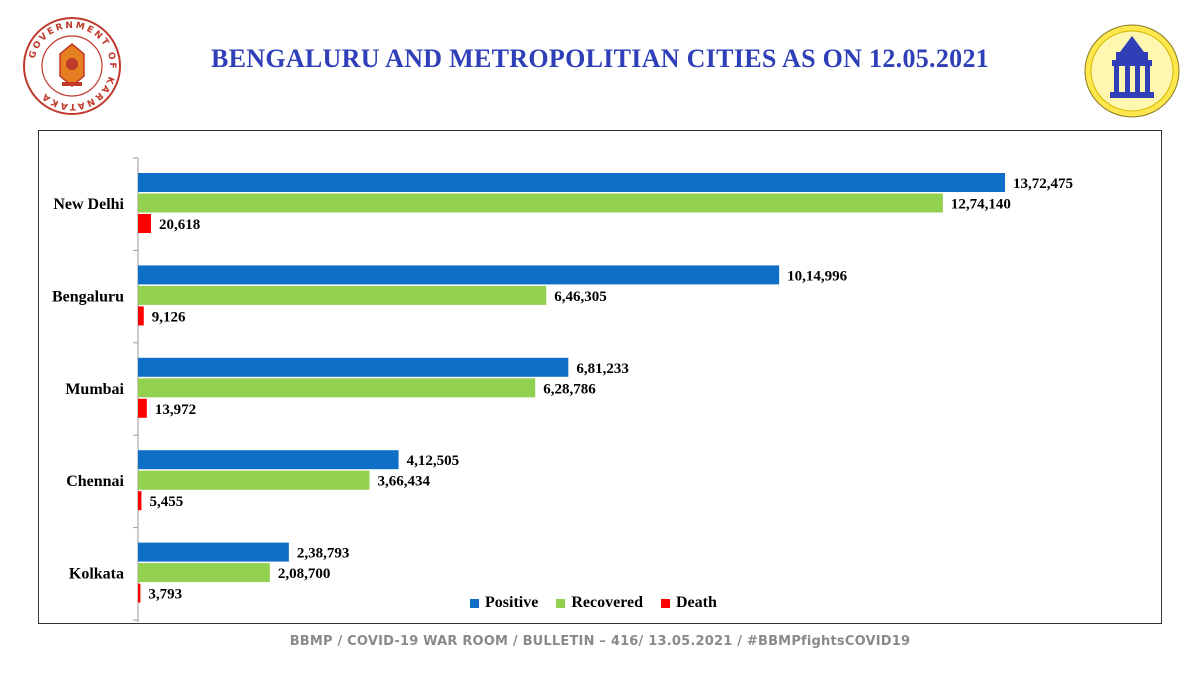 The width and height of the screenshot is (1200, 675). Describe the element at coordinates (665, 603) in the screenshot. I see `legend-swatch-death` at that location.